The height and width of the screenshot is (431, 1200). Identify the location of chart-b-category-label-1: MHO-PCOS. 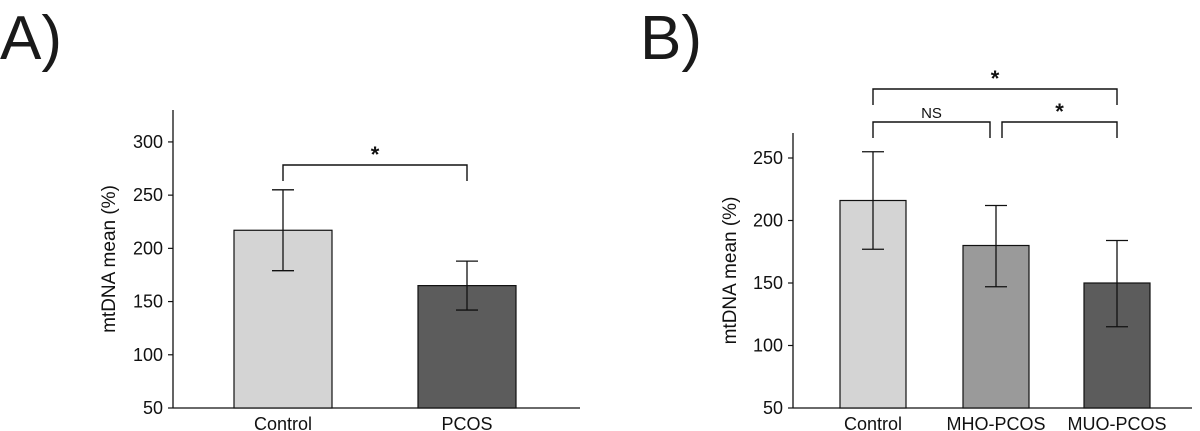
(996, 422).